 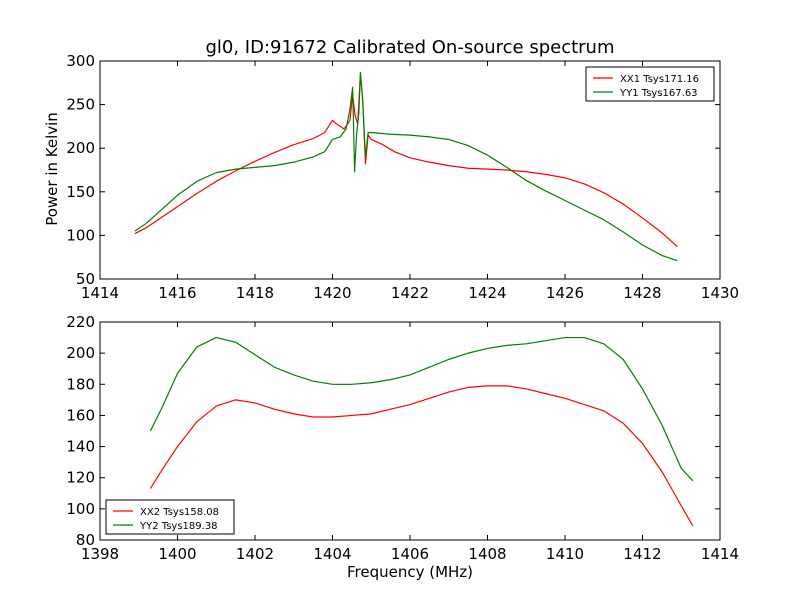 I want to click on bottom-plot-y-tick-label: 180, so click(x=80, y=384).